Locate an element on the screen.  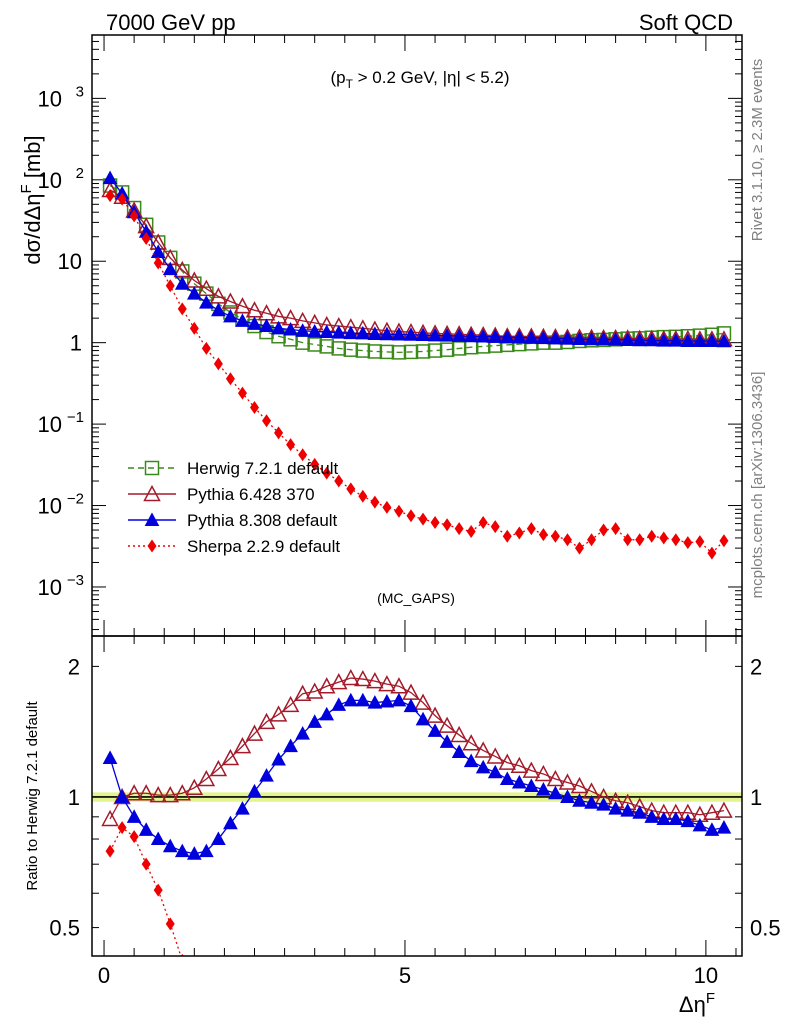
ratio-y-tick-label-right: 2 is located at coordinates (756, 666).